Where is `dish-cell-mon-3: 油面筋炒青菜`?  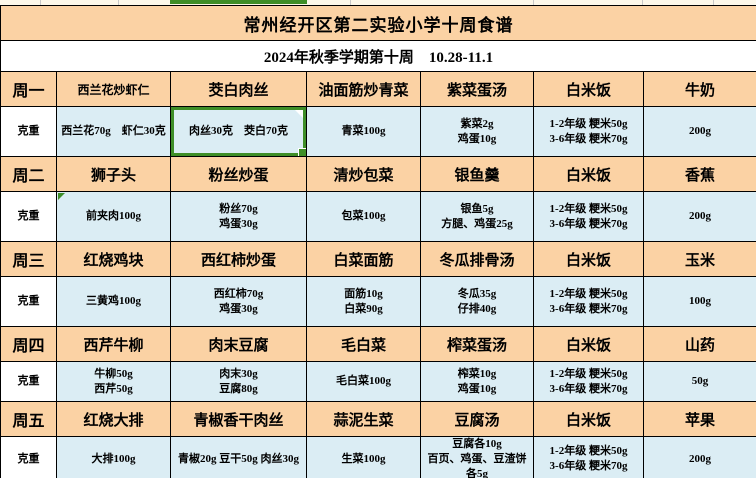 dish-cell-mon-3: 油面筋炒青菜 is located at coordinates (363, 89).